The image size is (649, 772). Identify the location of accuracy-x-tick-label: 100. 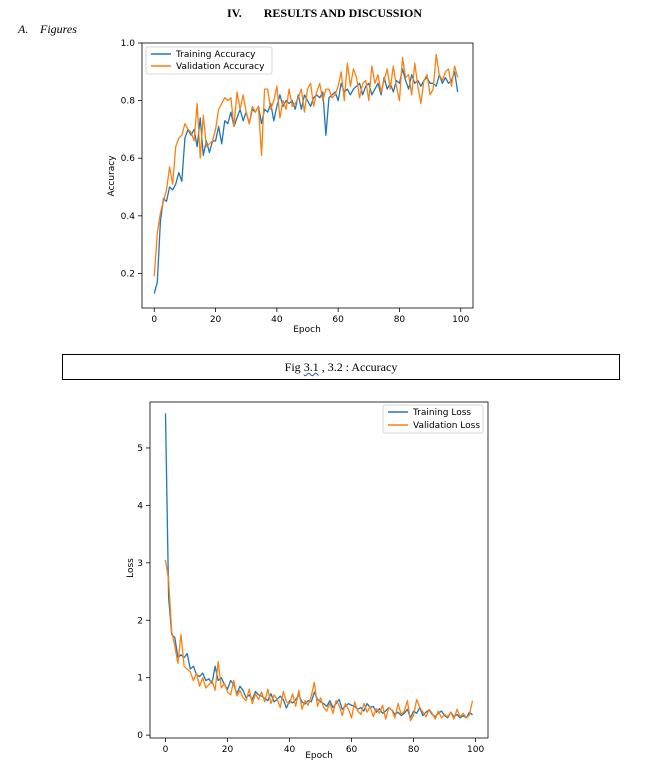
(460, 320).